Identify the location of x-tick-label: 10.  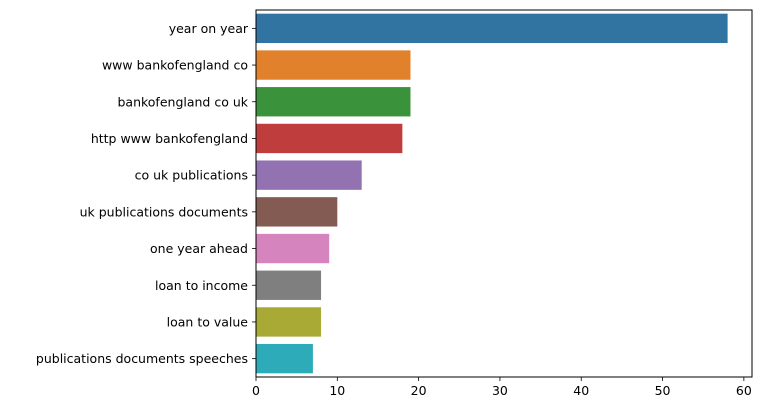
(337, 390).